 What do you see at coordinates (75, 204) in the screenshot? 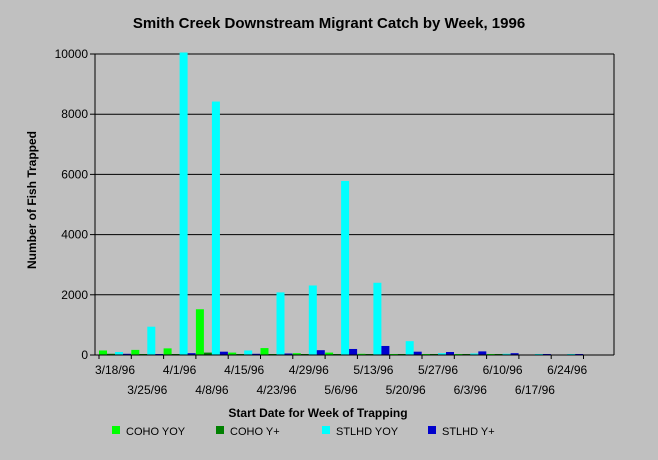
I see `y-tick-labels: 0 2000 4000 6000 8000 10000` at bounding box center [75, 204].